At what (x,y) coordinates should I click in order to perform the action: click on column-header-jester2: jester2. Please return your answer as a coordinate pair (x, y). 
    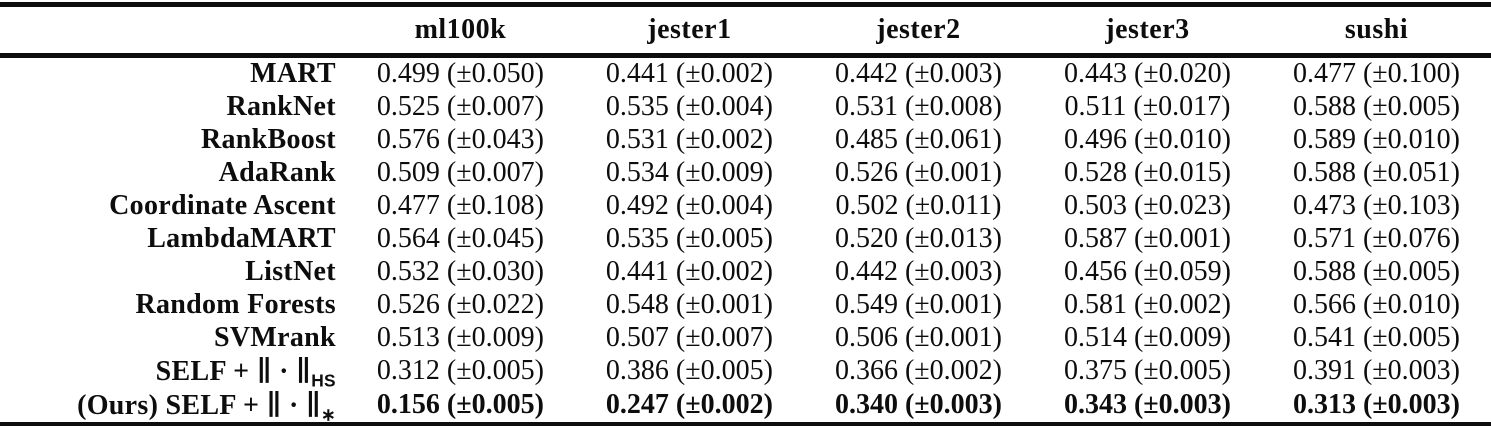
    Looking at the image, I should click on (918, 31).